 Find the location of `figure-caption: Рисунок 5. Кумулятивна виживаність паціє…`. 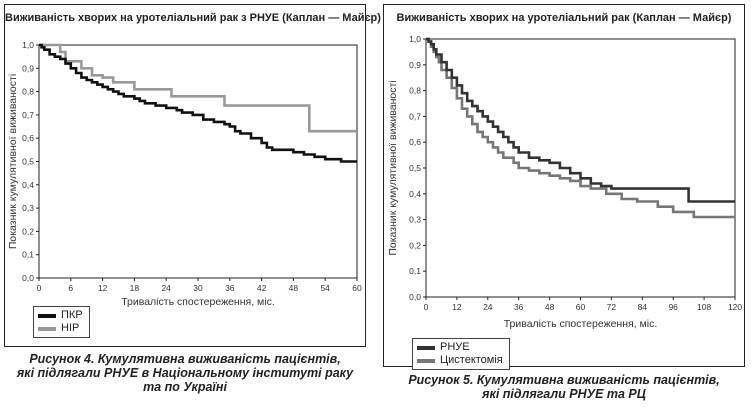

figure-caption: Рисунок 5. Кумулятивна виживаність паціє… is located at coordinates (564, 387).